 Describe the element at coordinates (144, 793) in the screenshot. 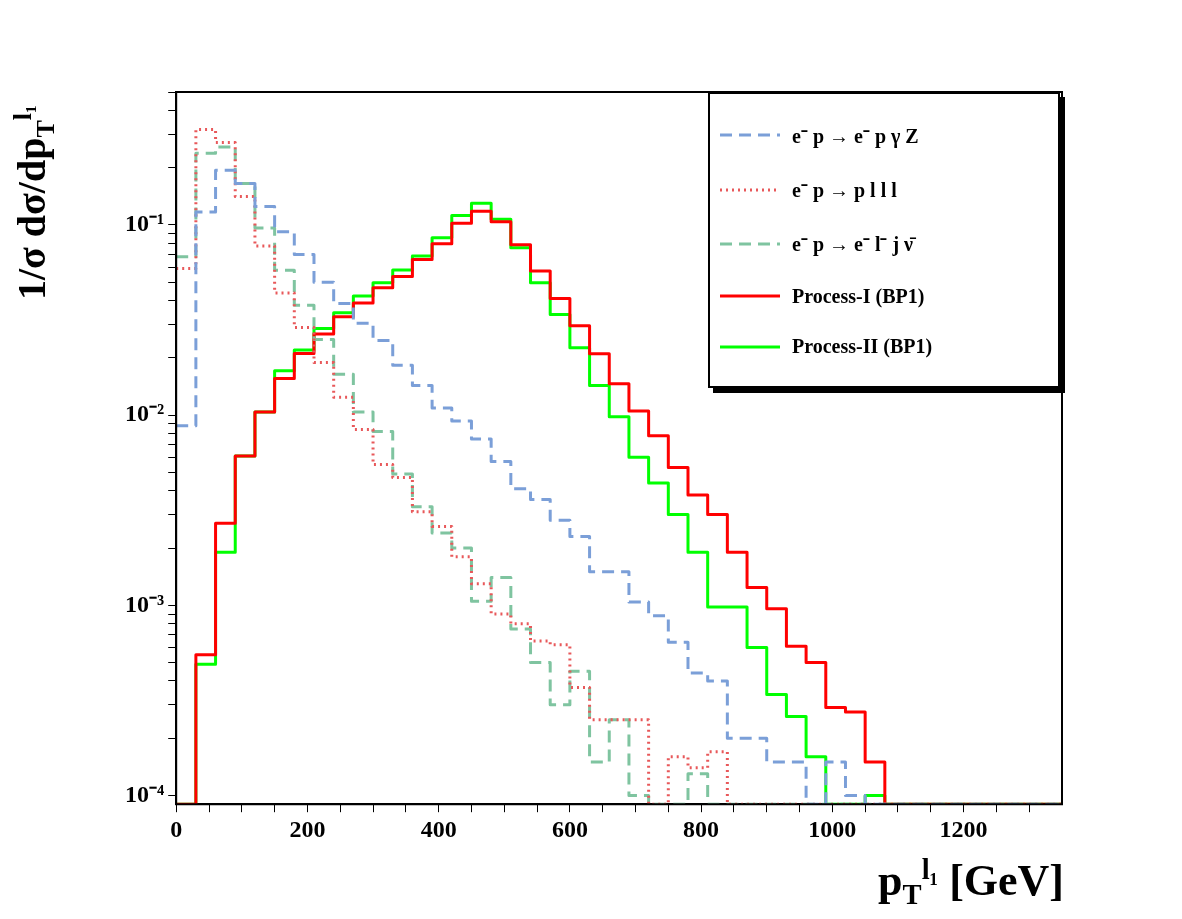

I see `y-tick-label: 10⁻⁴` at that location.